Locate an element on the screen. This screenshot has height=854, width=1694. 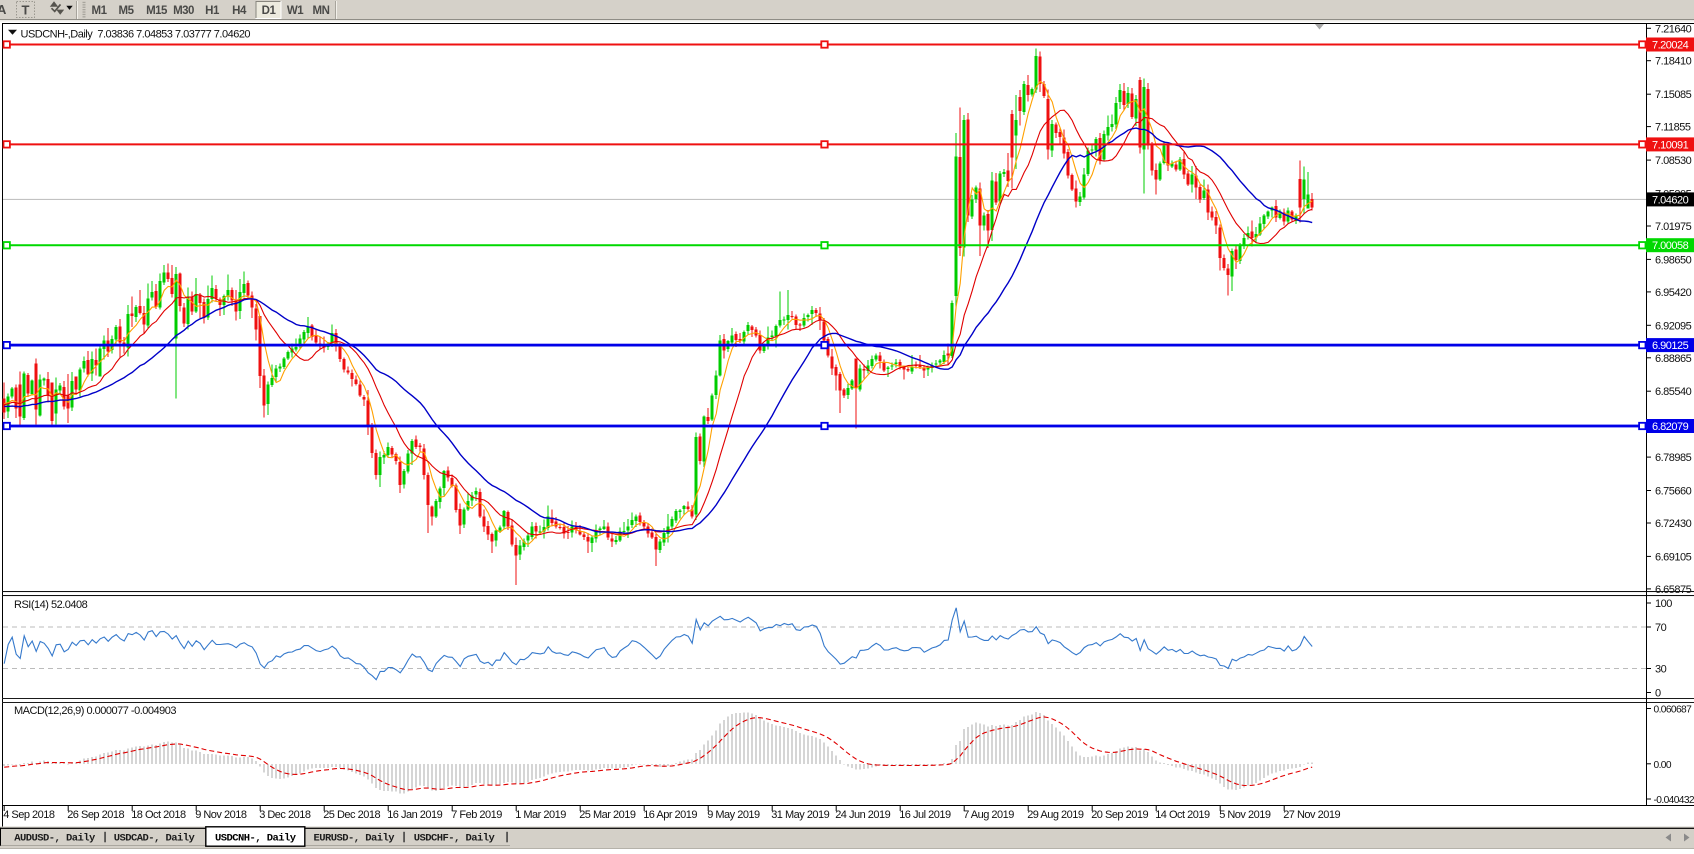
svg-text: USDCAD-, Daily is located at coordinates (155, 839).